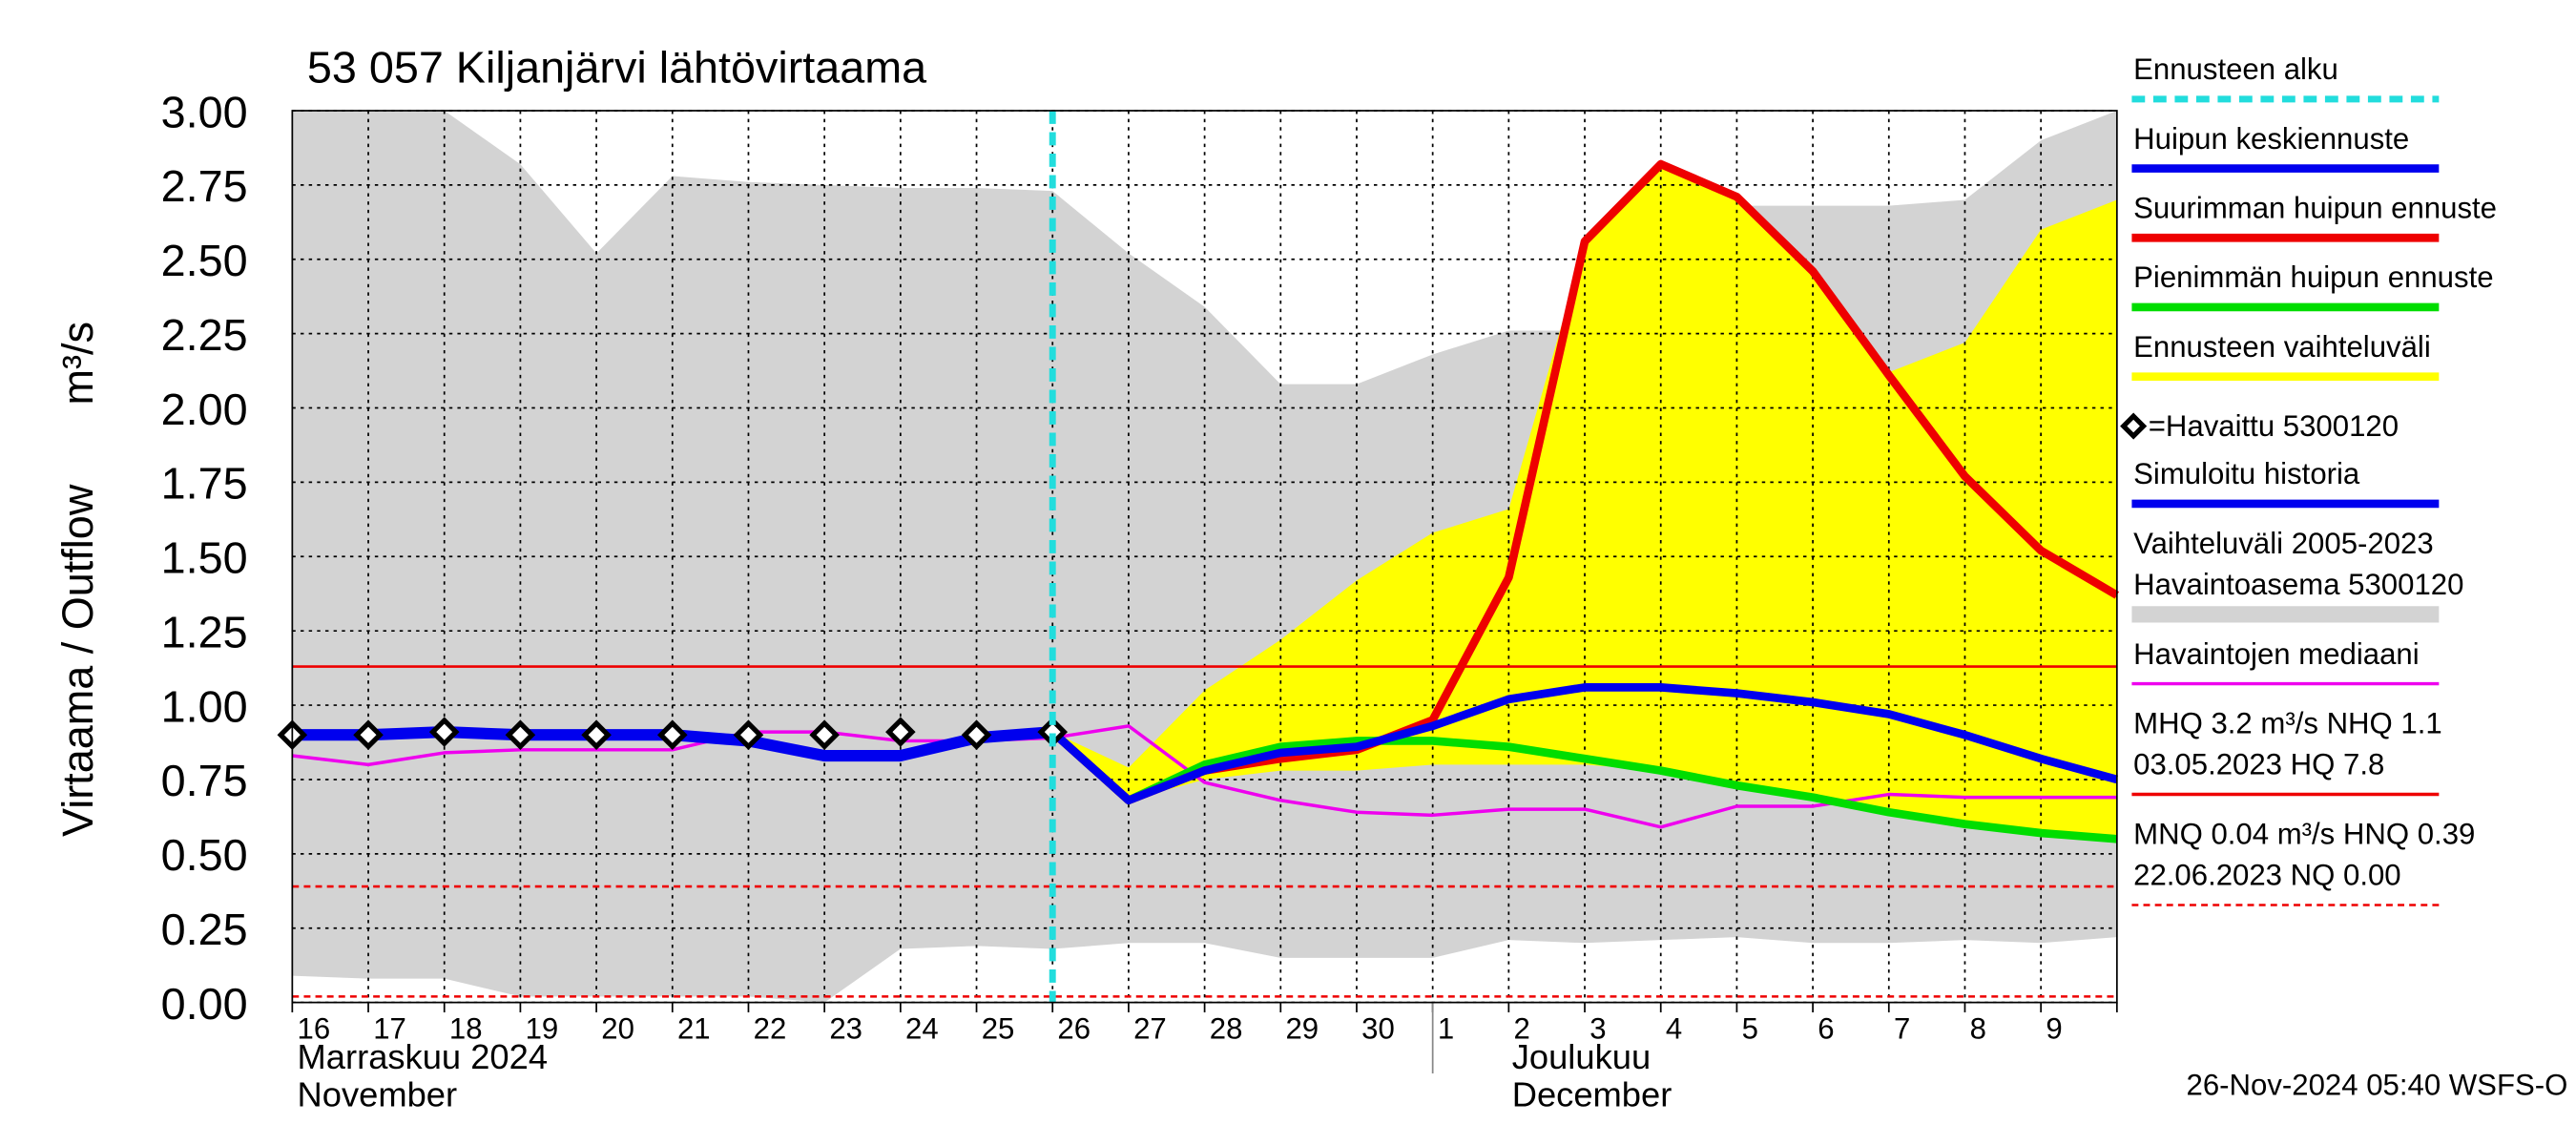  Describe the element at coordinates (204, 260) in the screenshot. I see `y-tick-label: 2.50` at that location.